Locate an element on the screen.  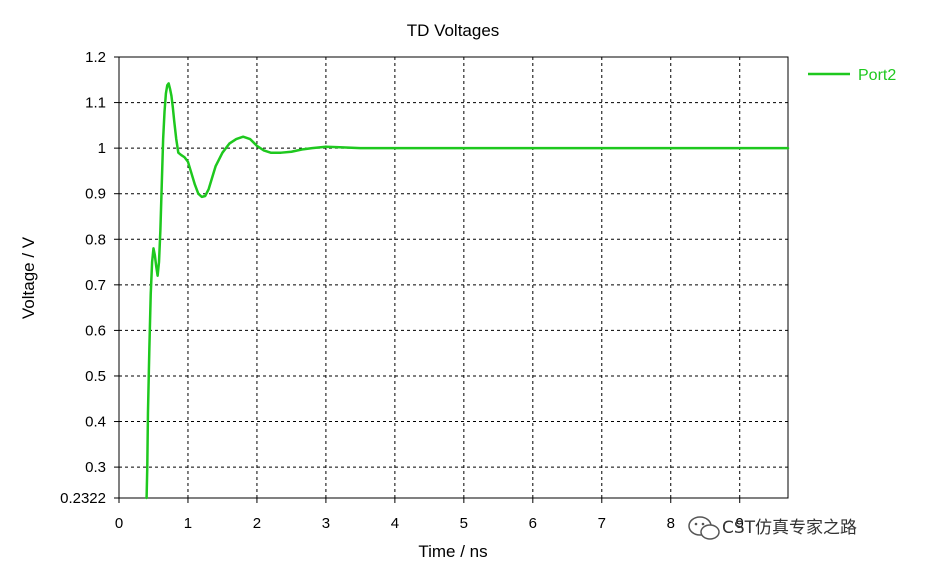
y-tick-label-8: 1 is located at coordinates (102, 148).